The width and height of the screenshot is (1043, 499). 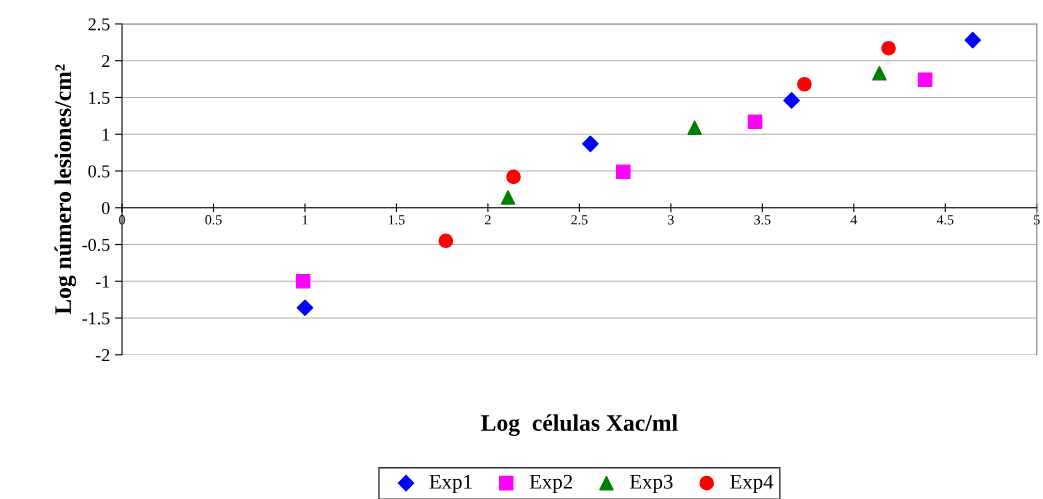 What do you see at coordinates (105, 61) in the screenshot?
I see `y-tick-label: 2` at bounding box center [105, 61].